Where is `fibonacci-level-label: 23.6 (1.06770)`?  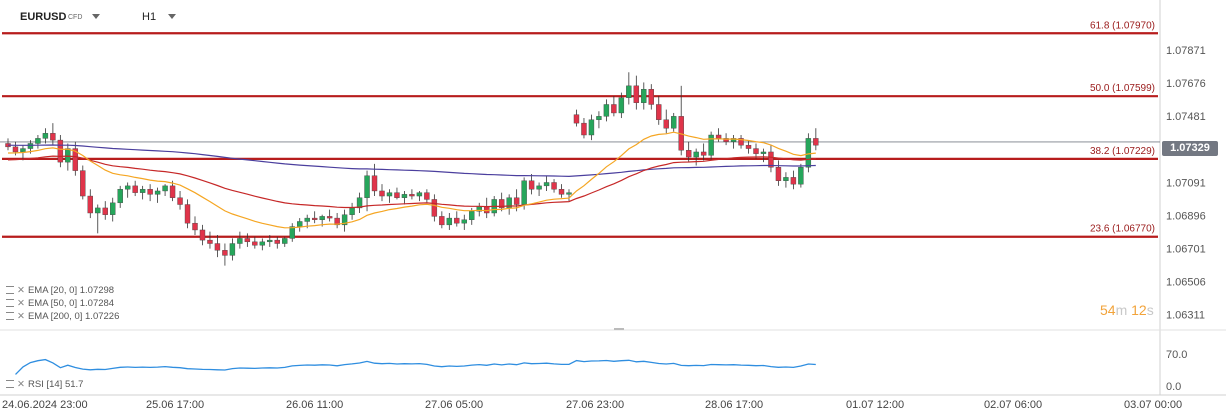 fibonacci-level-label: 23.6 (1.06770) is located at coordinates (1122, 229).